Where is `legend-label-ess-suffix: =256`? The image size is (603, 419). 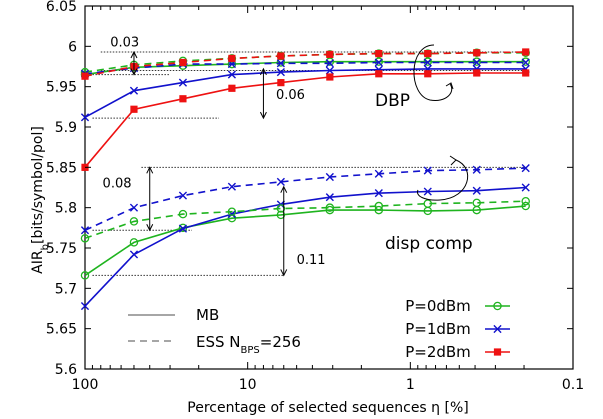
legend-label-ess-suffix: =256 is located at coordinates (280, 342).